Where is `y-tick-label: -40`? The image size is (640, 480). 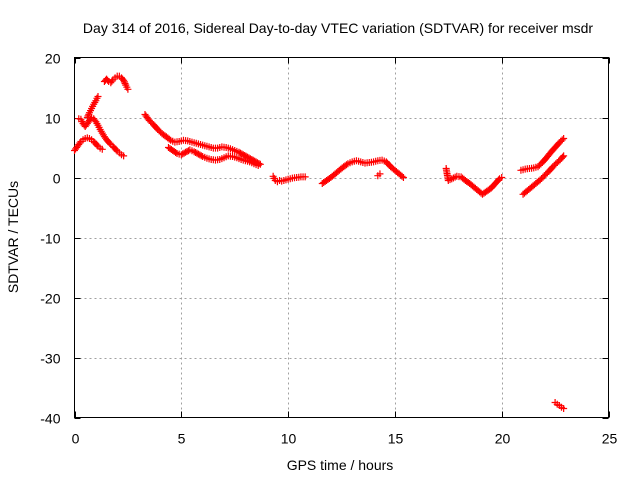
y-tick-label: -40 is located at coordinates (50, 419).